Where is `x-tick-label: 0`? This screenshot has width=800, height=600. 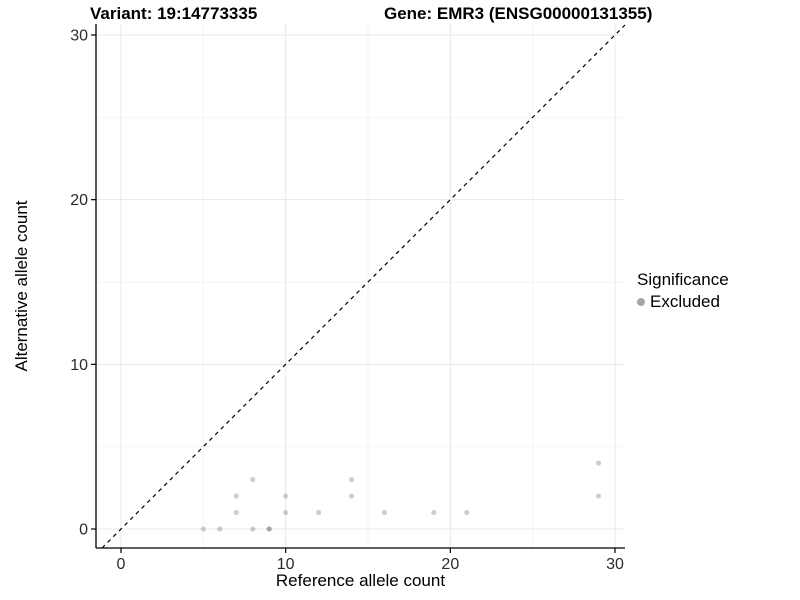 x-tick-label: 0 is located at coordinates (121, 564).